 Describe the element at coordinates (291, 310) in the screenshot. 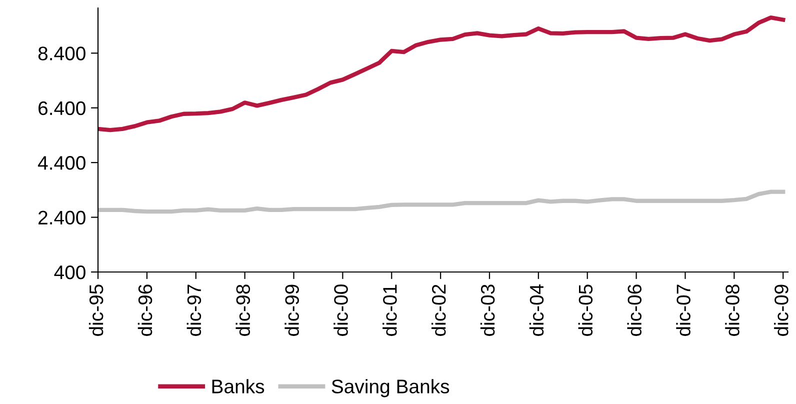

I see `x-tick-label: dic-99` at that location.